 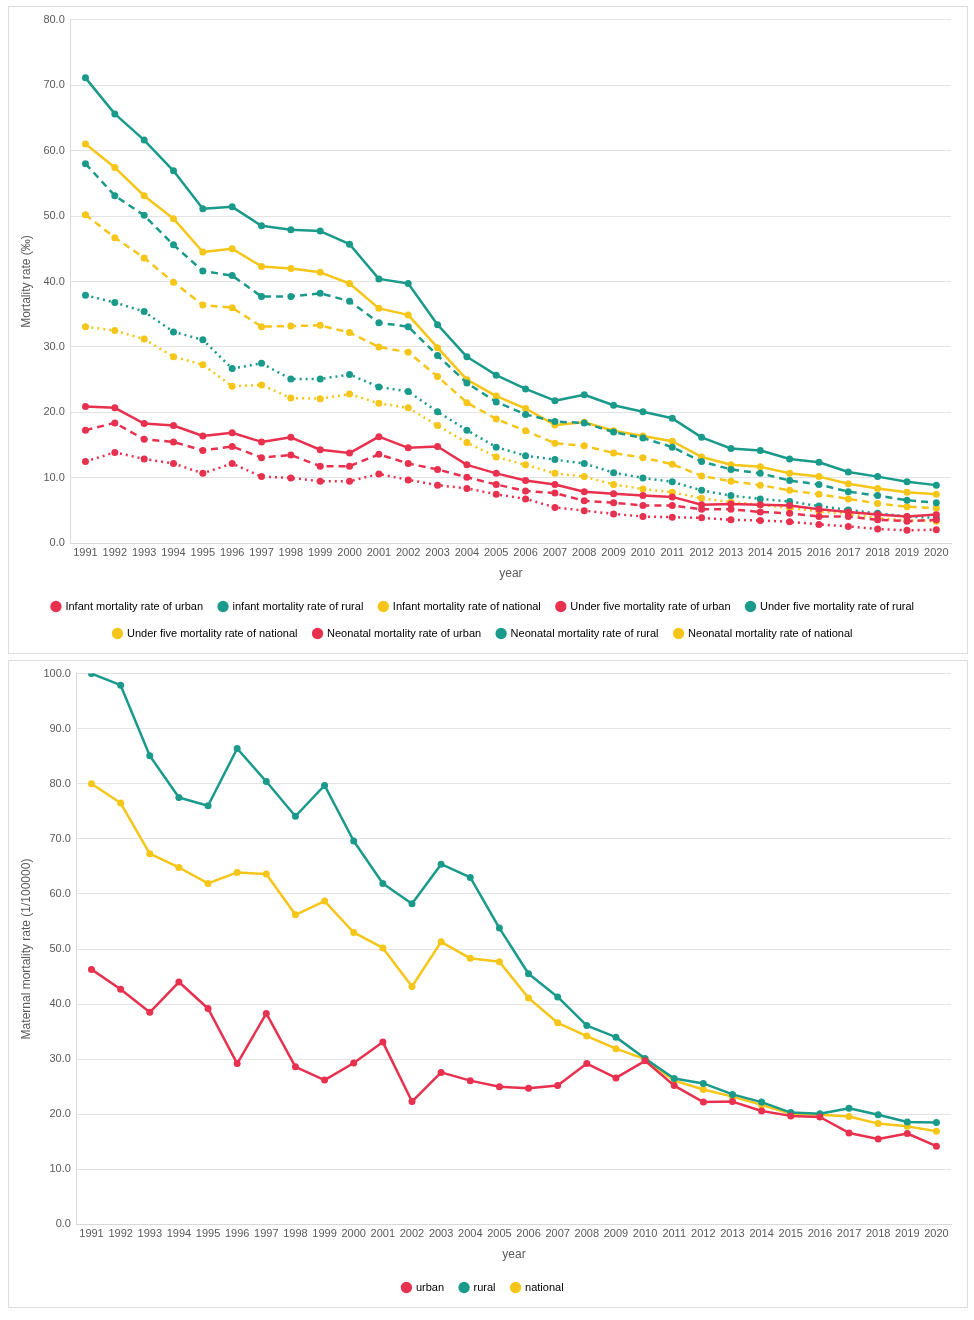 What do you see at coordinates (60, 727) in the screenshot?
I see `y-tick-label: 90.0` at bounding box center [60, 727].